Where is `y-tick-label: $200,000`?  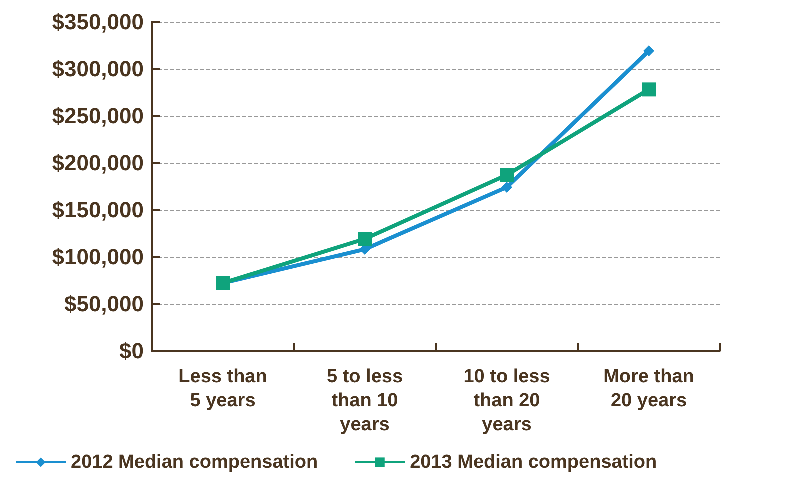 y-tick-label: $200,000 is located at coordinates (98, 163).